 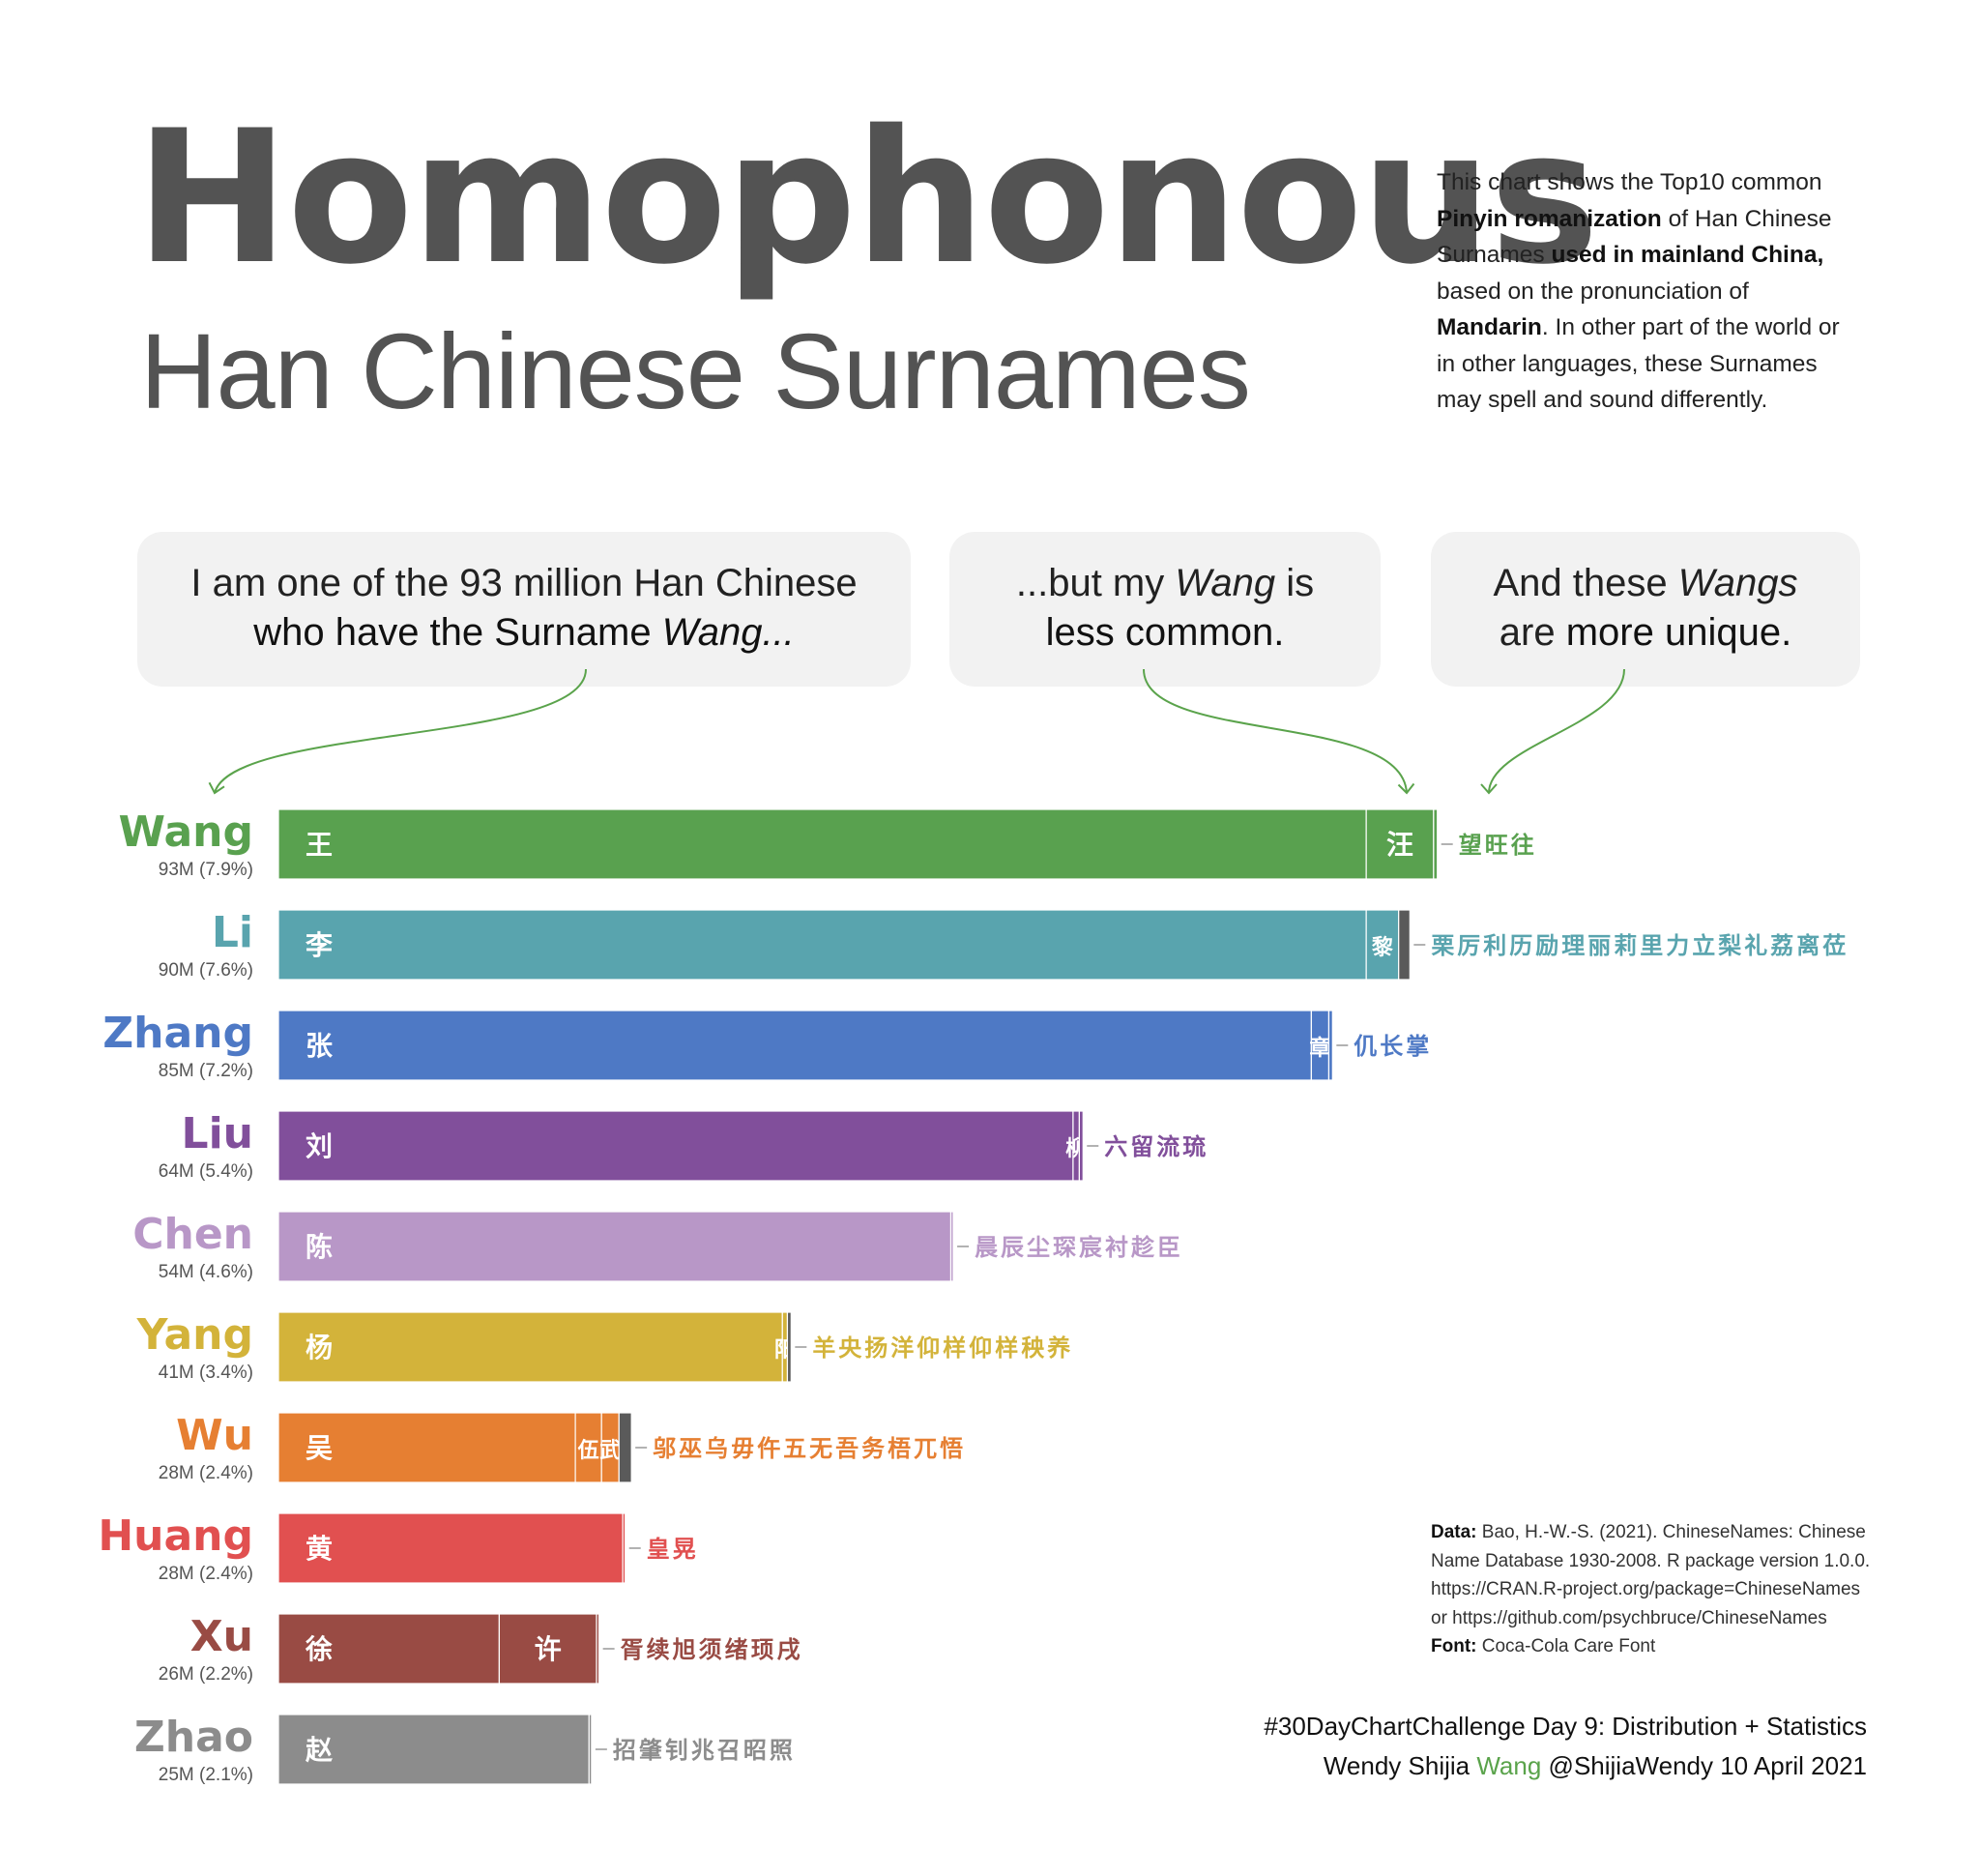 I want to click on surname-pinyin-label: Yang, so click(x=194, y=1335).